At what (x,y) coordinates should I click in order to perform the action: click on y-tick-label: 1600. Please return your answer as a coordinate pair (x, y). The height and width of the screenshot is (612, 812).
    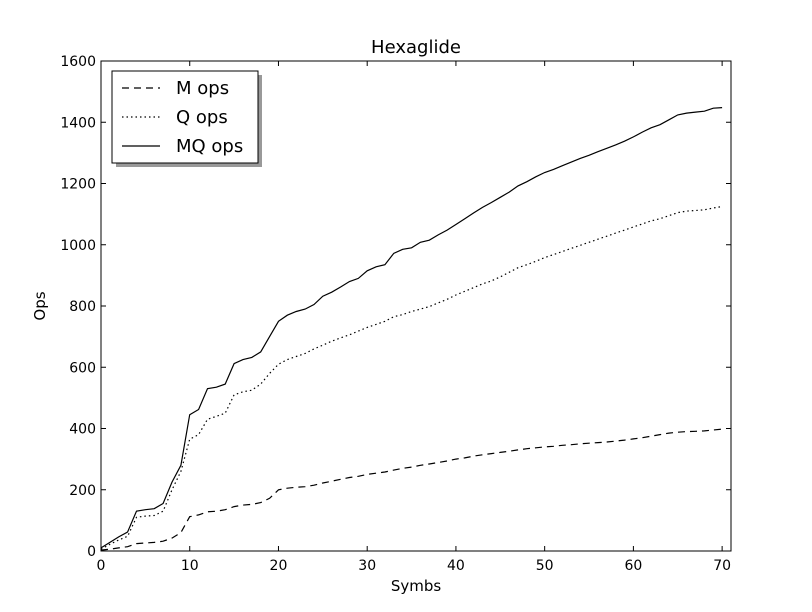
    Looking at the image, I should click on (78, 62).